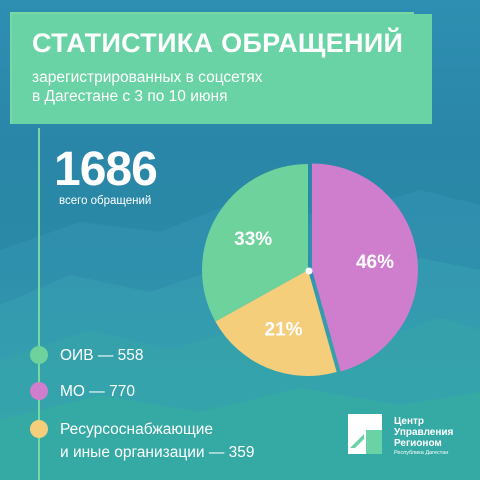 The height and width of the screenshot is (480, 480). I want to click on legend-label-mo: МО — 770, so click(97, 391).